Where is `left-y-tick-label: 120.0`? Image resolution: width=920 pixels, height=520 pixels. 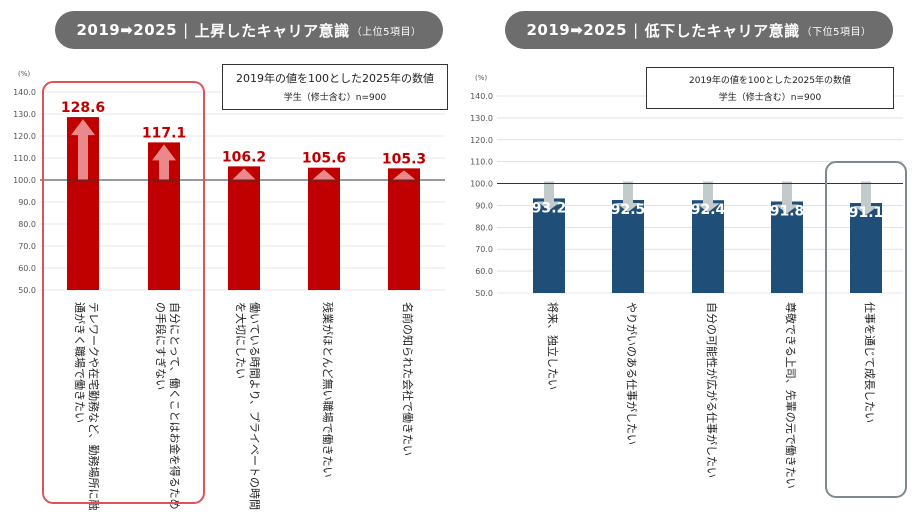
left-y-tick-label: 120.0 is located at coordinates (24, 136).